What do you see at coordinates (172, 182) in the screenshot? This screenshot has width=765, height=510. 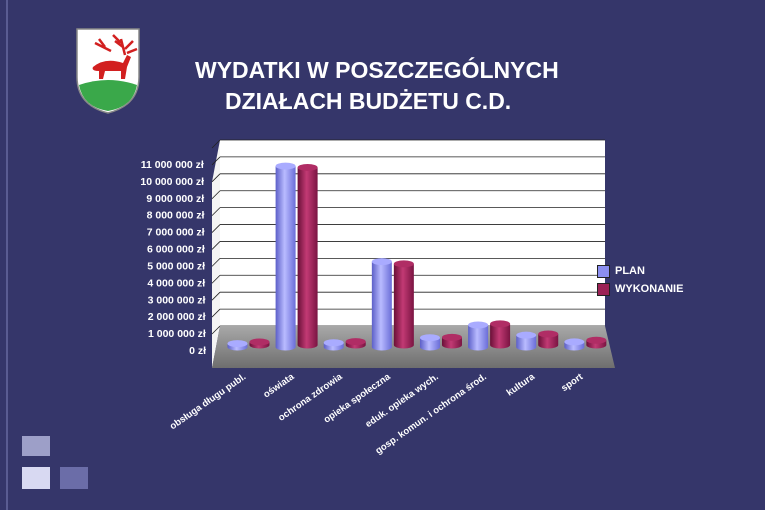 I see `y-tick-label: 10 000 000 zł` at bounding box center [172, 182].